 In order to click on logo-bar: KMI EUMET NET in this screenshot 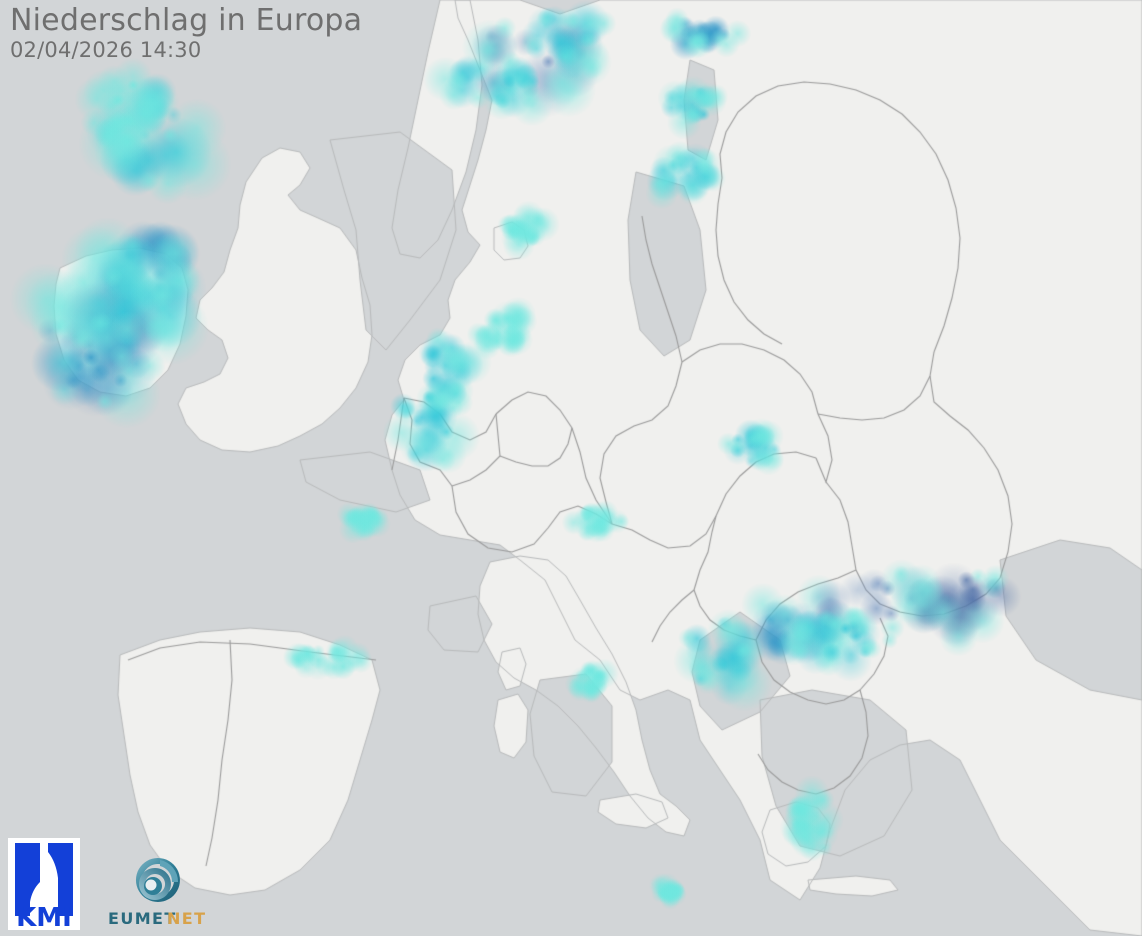, I will do `click(109, 884)`.